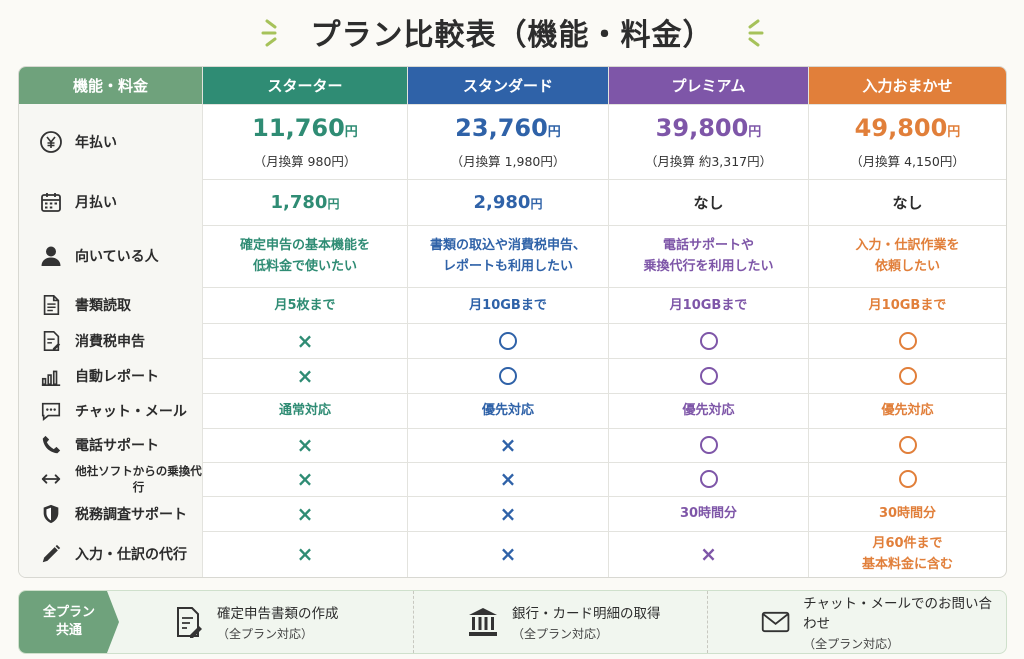  What do you see at coordinates (901, 127) in the screenshot?
I see `annual-price: 49,800` at bounding box center [901, 127].